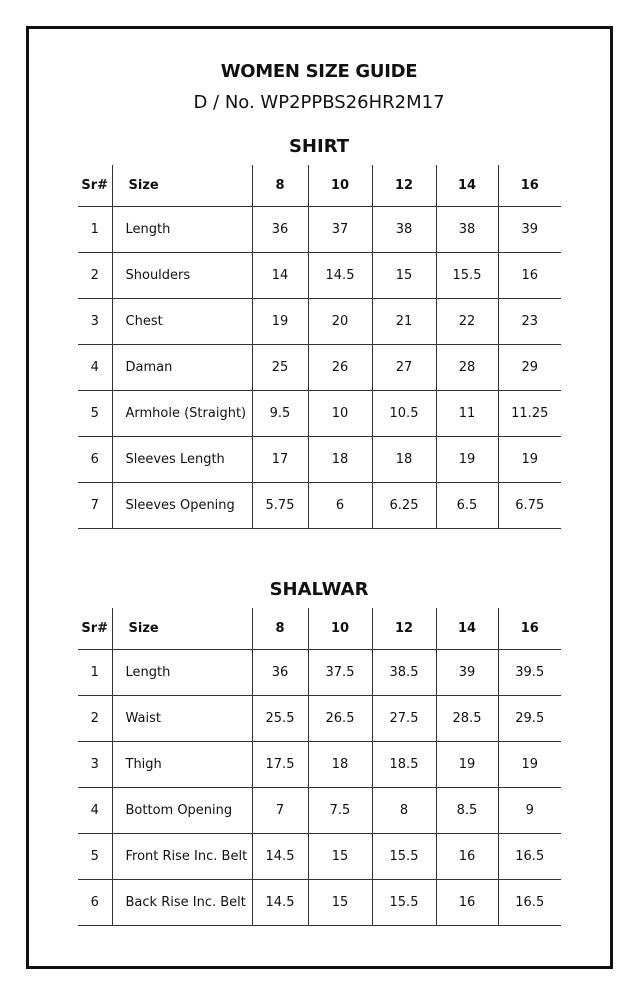 The image size is (638, 994). Describe the element at coordinates (466, 186) in the screenshot. I see `column-header: 14` at that location.